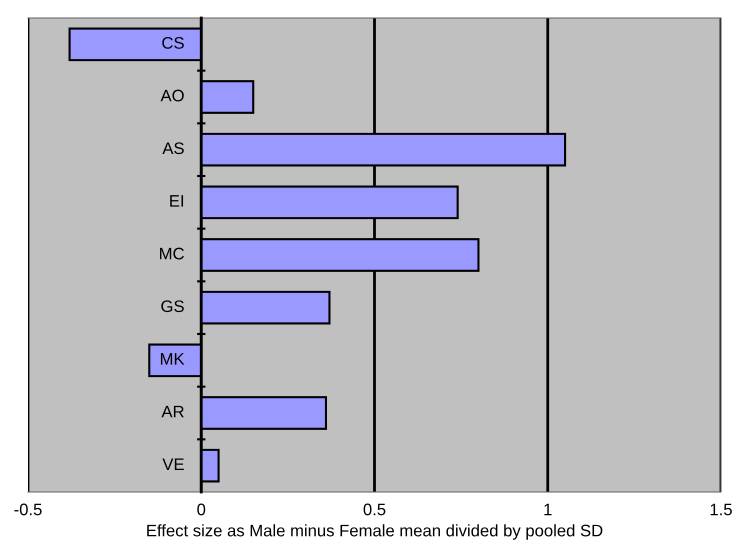 The height and width of the screenshot is (558, 733). Describe the element at coordinates (173, 43) in the screenshot. I see `y-tick-label: CS` at that location.